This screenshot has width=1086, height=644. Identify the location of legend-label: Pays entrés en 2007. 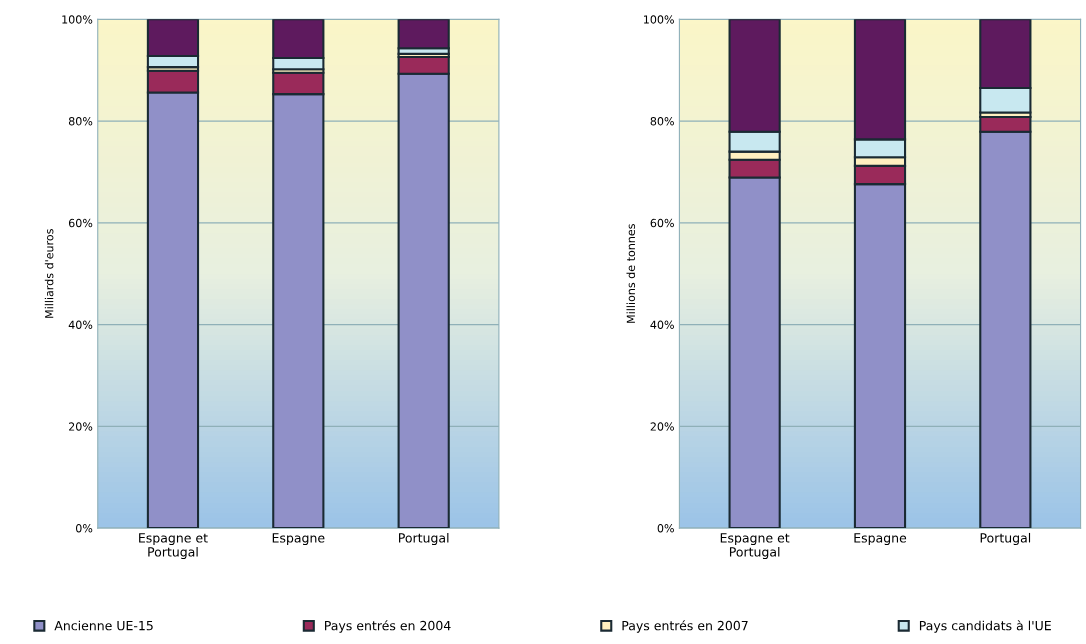
(685, 626).